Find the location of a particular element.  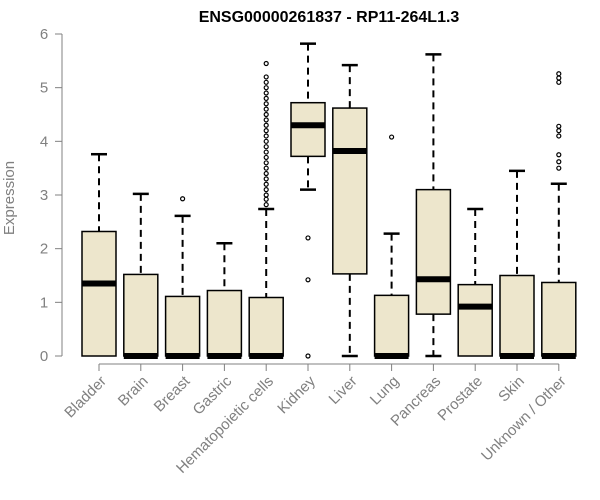

y-tick-label: 4 is located at coordinates (44, 141).